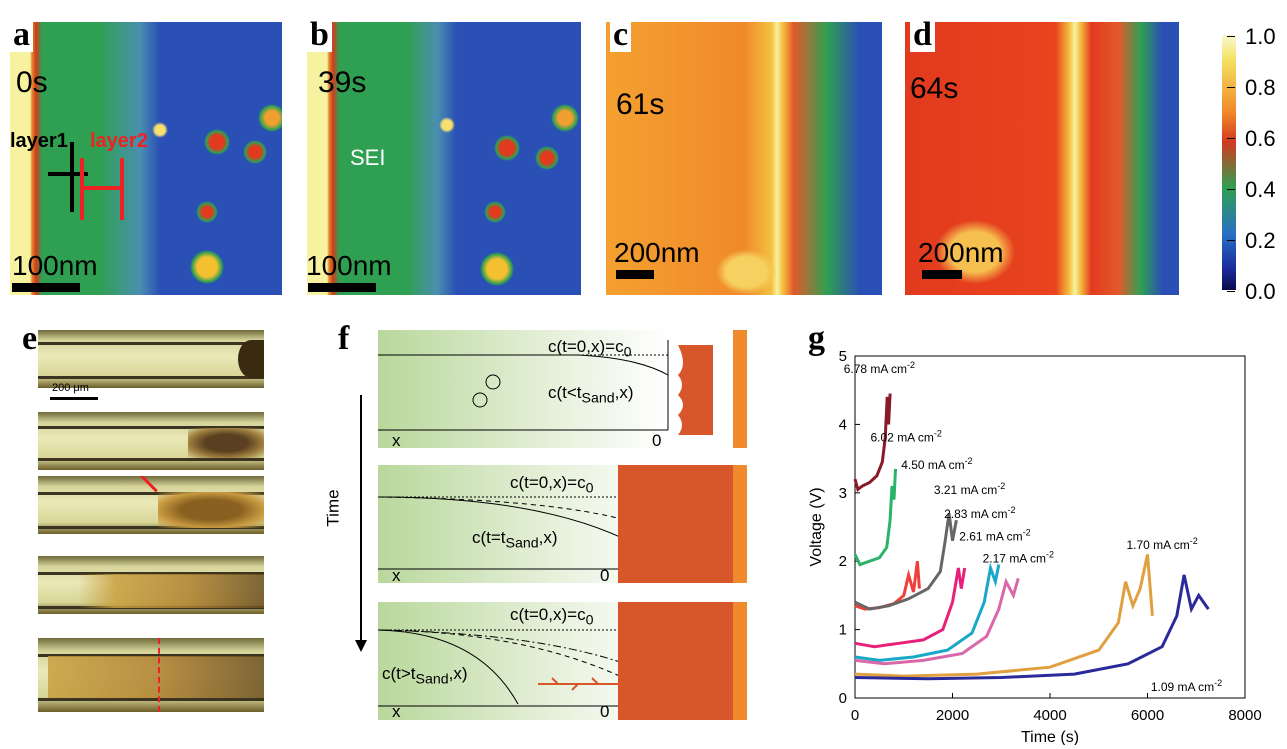 This screenshot has width=1287, height=749. What do you see at coordinates (590, 349) in the screenshot?
I see `f1-c0-label: c(t=0,x)=c0` at bounding box center [590, 349].